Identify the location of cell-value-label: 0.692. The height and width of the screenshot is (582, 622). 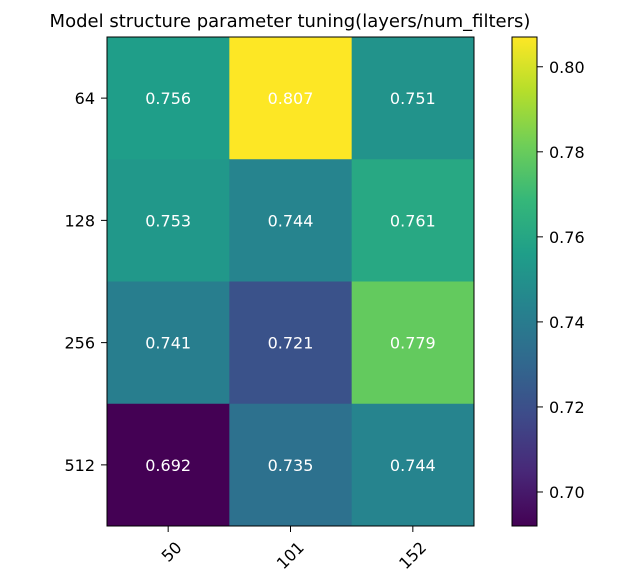
(168, 465).